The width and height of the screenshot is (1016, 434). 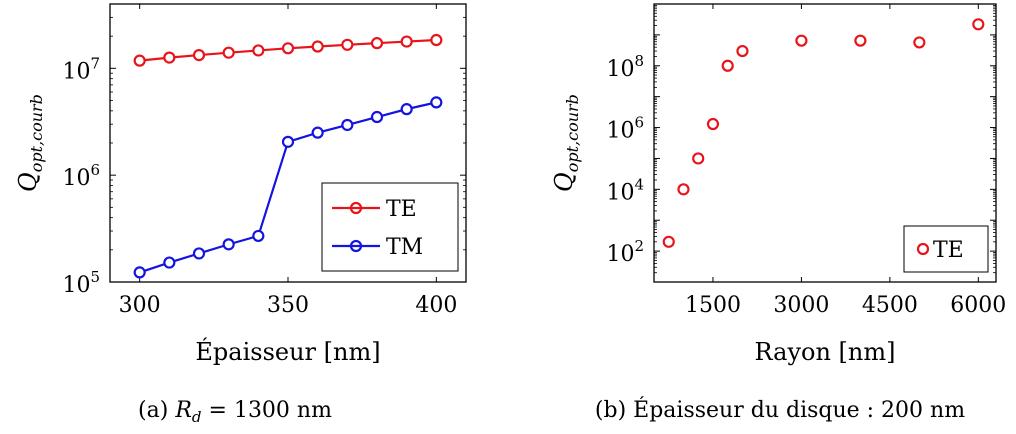 What do you see at coordinates (356, 246) in the screenshot?
I see `chart-a-legend-tm-marker` at bounding box center [356, 246].